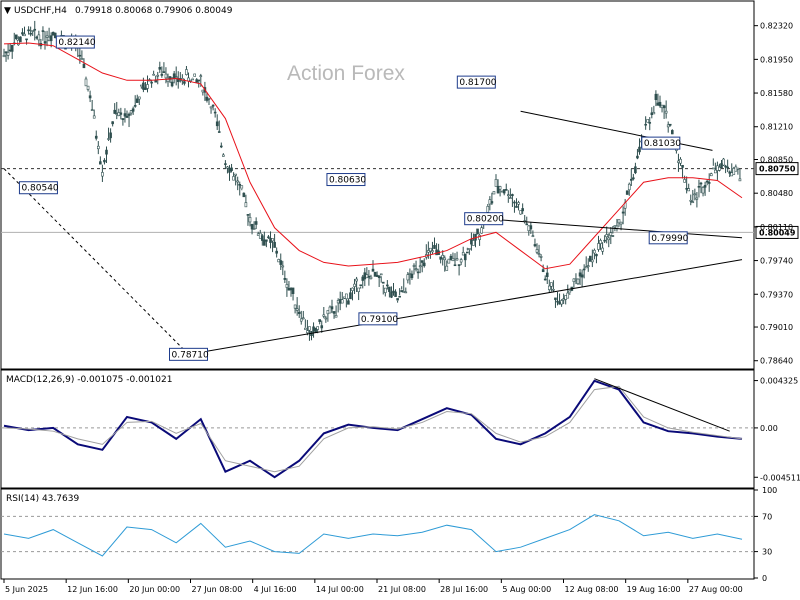 This screenshot has height=600, width=800. Describe the element at coordinates (379, 320) in the screenshot. I see `price-annotation-label: 0.79100` at that location.